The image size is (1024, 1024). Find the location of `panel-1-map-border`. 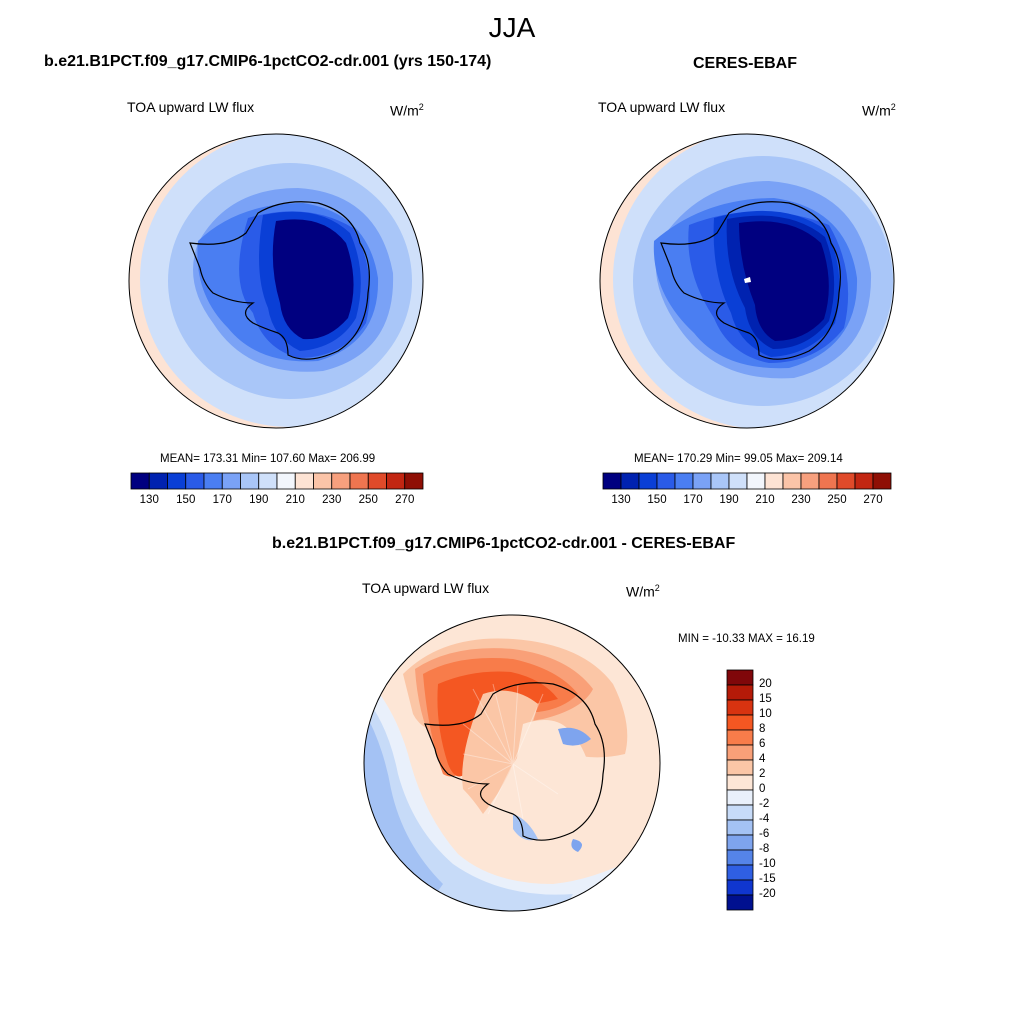

panel-1-map-border is located at coordinates (276, 281).